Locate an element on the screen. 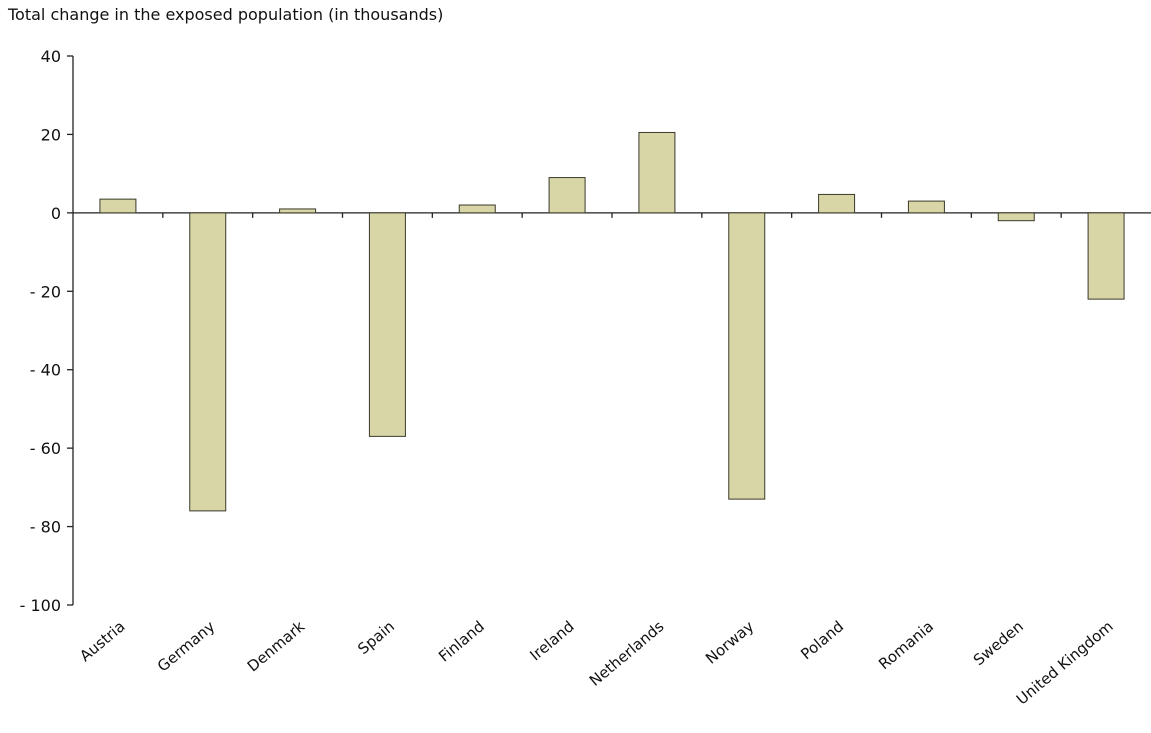 This screenshot has width=1151, height=733. y-tick-label: - 80 is located at coordinates (45, 527).